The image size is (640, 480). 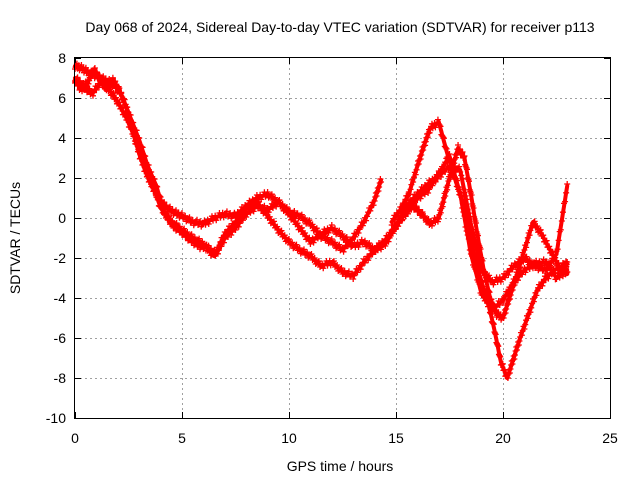 I want to click on x-tick-label: 15, so click(x=396, y=438).